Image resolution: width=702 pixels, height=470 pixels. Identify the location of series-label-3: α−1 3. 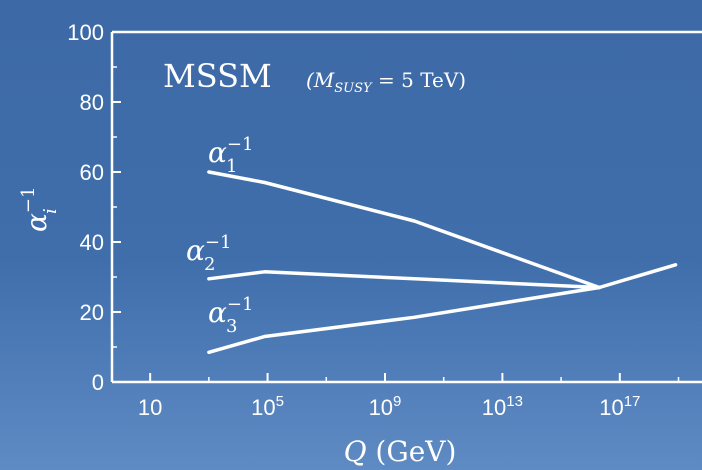
(230, 315).